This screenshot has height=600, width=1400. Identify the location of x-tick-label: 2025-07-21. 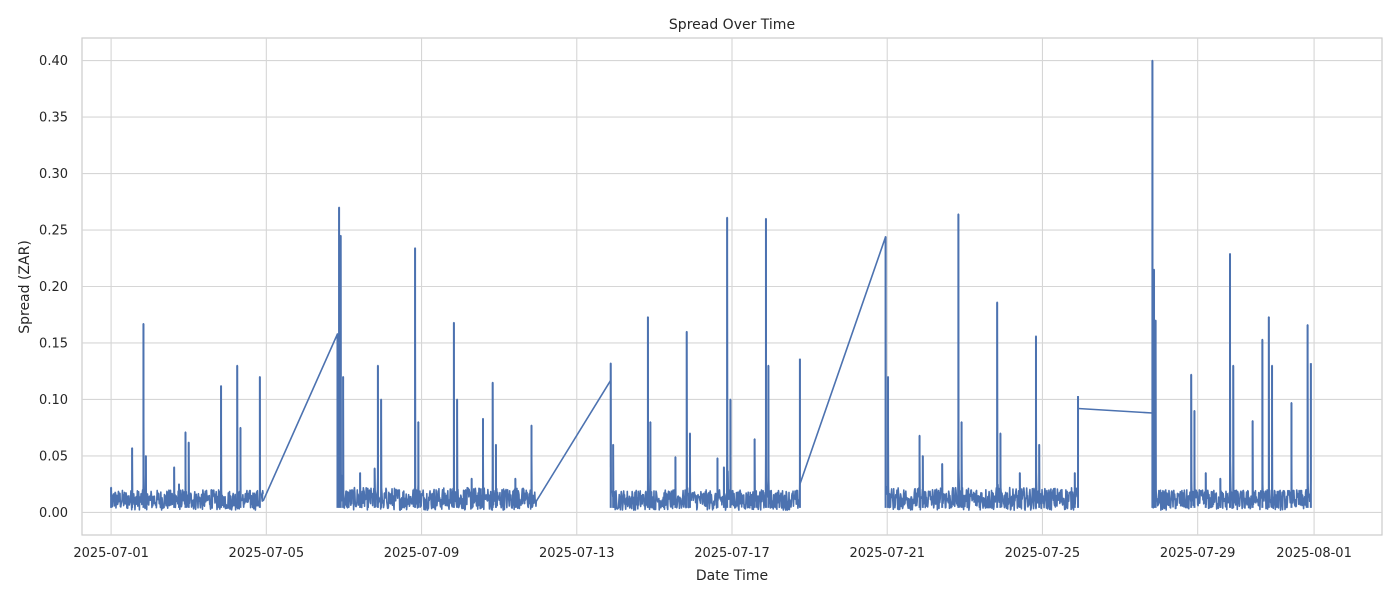
(887, 553).